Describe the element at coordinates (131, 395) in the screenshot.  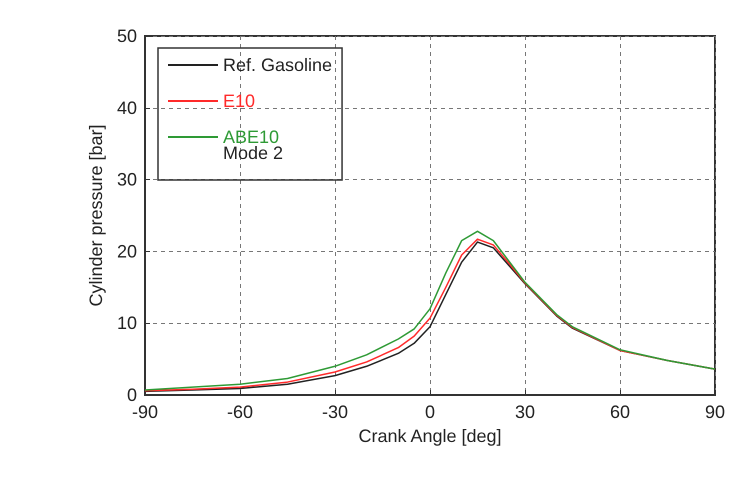
I see `y-tick-label: 0` at that location.